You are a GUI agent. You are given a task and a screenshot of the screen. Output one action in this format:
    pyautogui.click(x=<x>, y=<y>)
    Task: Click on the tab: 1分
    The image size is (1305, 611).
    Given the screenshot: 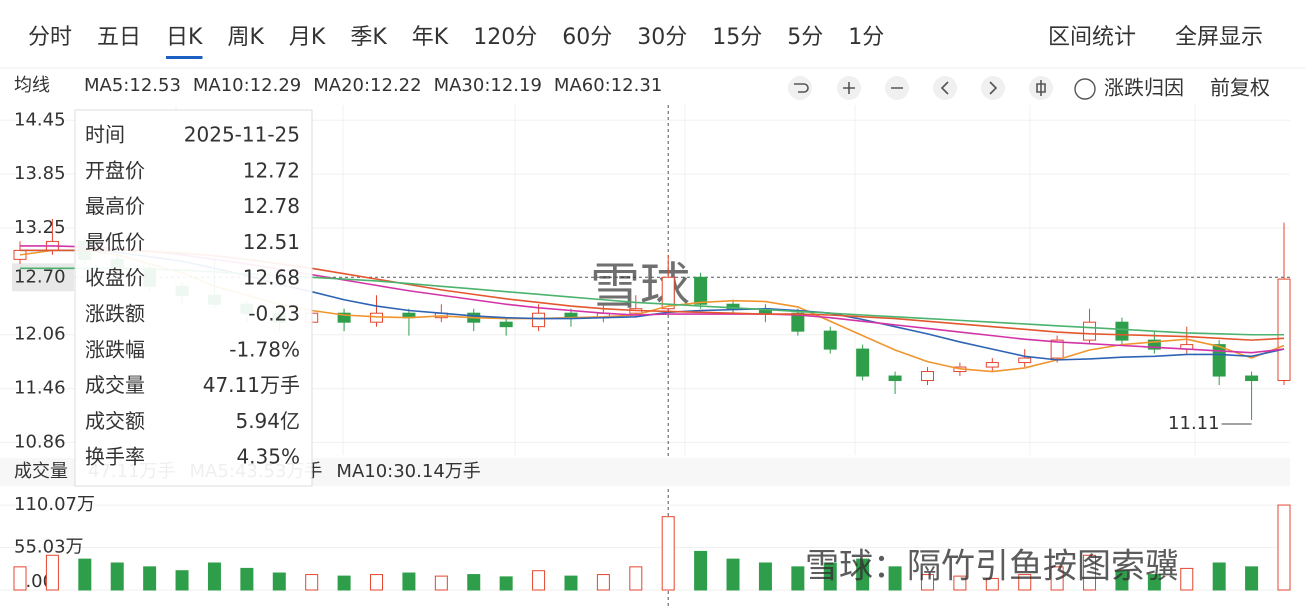 What is the action you would take?
    pyautogui.click(x=866, y=37)
    